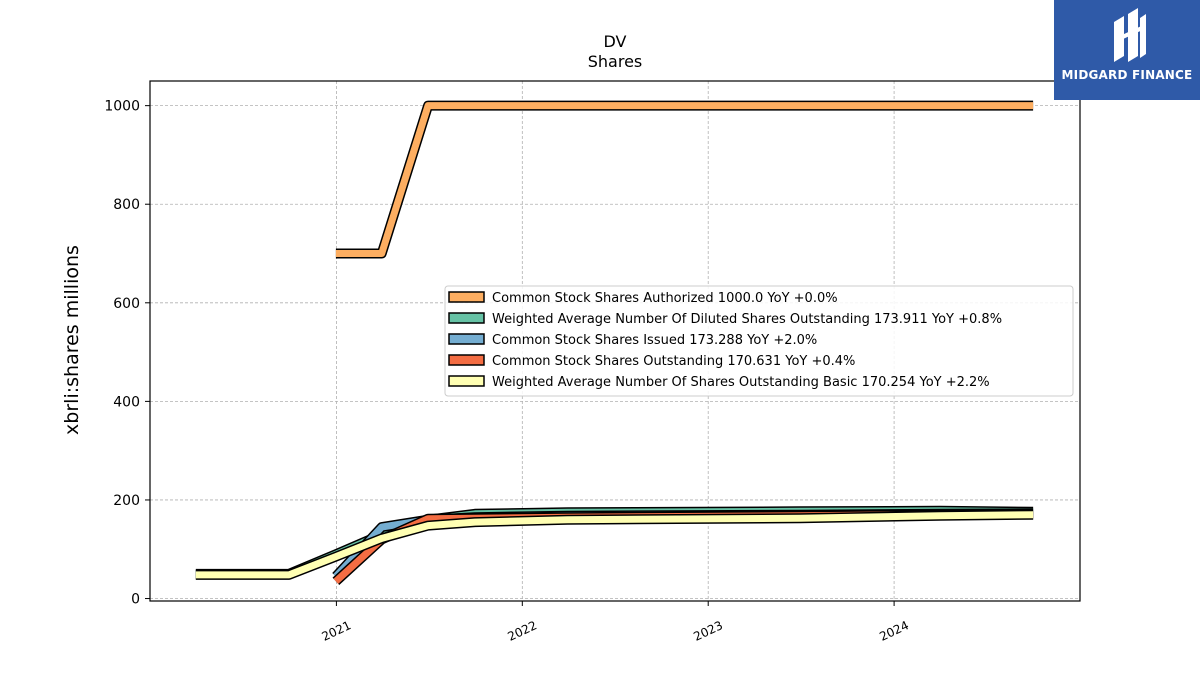 This screenshot has width=1200, height=675. What do you see at coordinates (523, 631) in the screenshot?
I see `x-tick-label: 2022` at bounding box center [523, 631].